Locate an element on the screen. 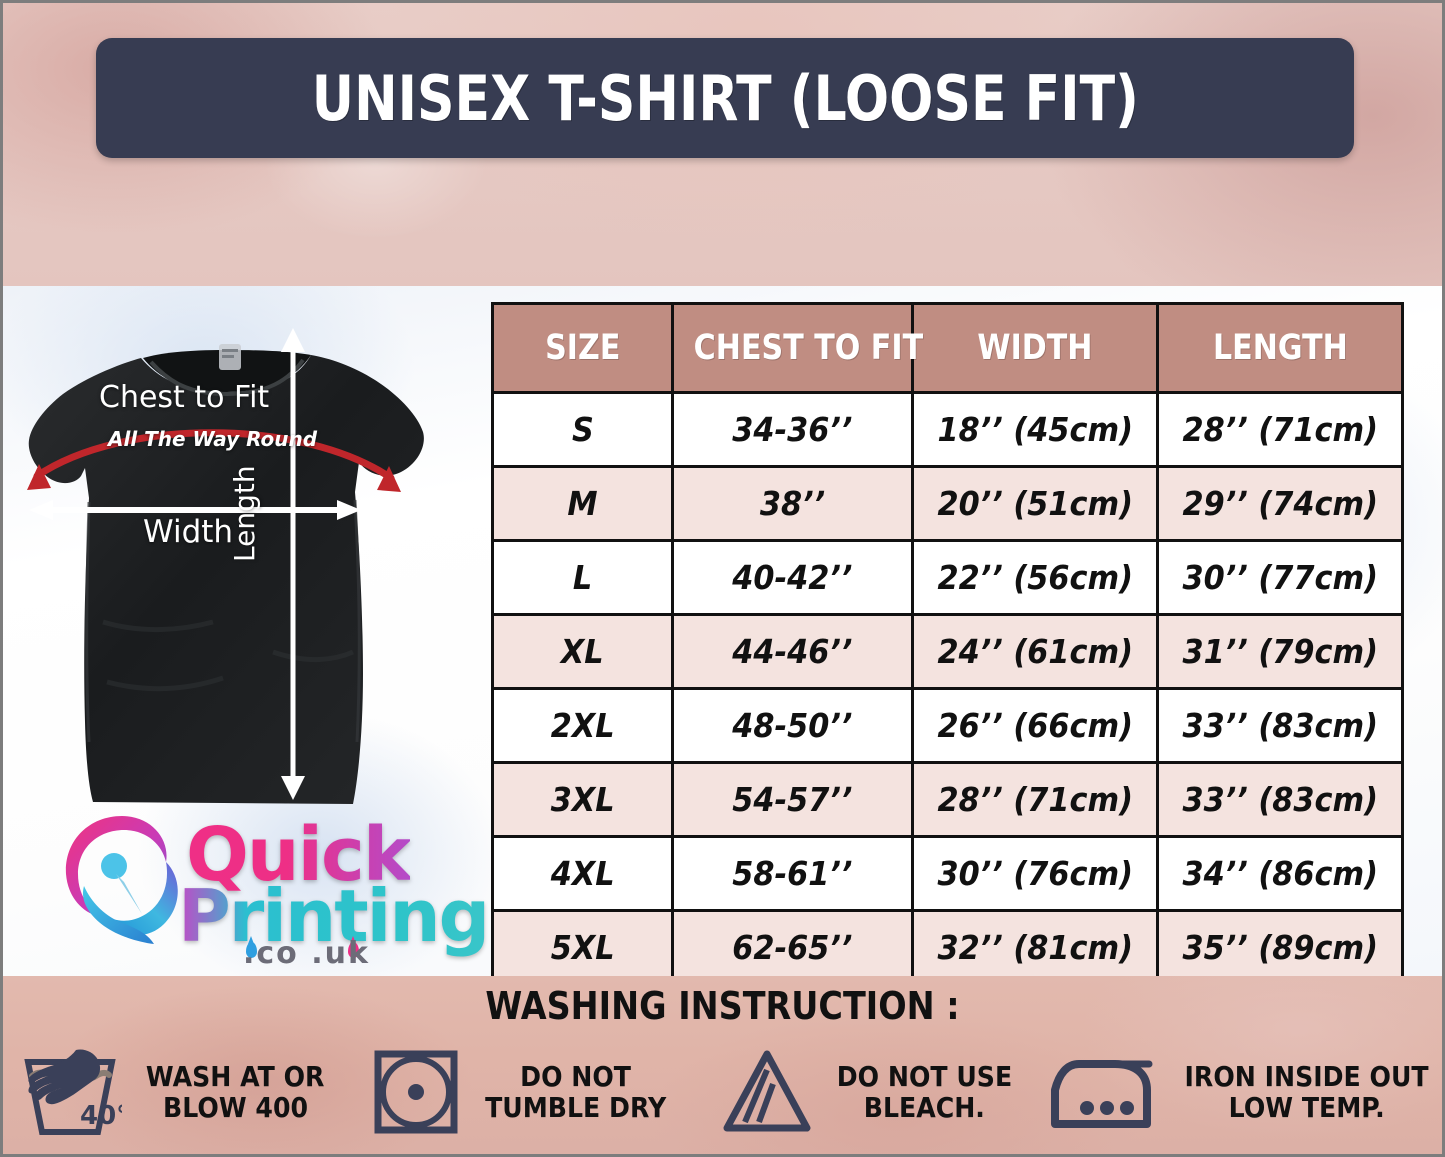  wash-item-label: IRON INSIDE OUT LOW TEMP. is located at coordinates (1306, 1091).